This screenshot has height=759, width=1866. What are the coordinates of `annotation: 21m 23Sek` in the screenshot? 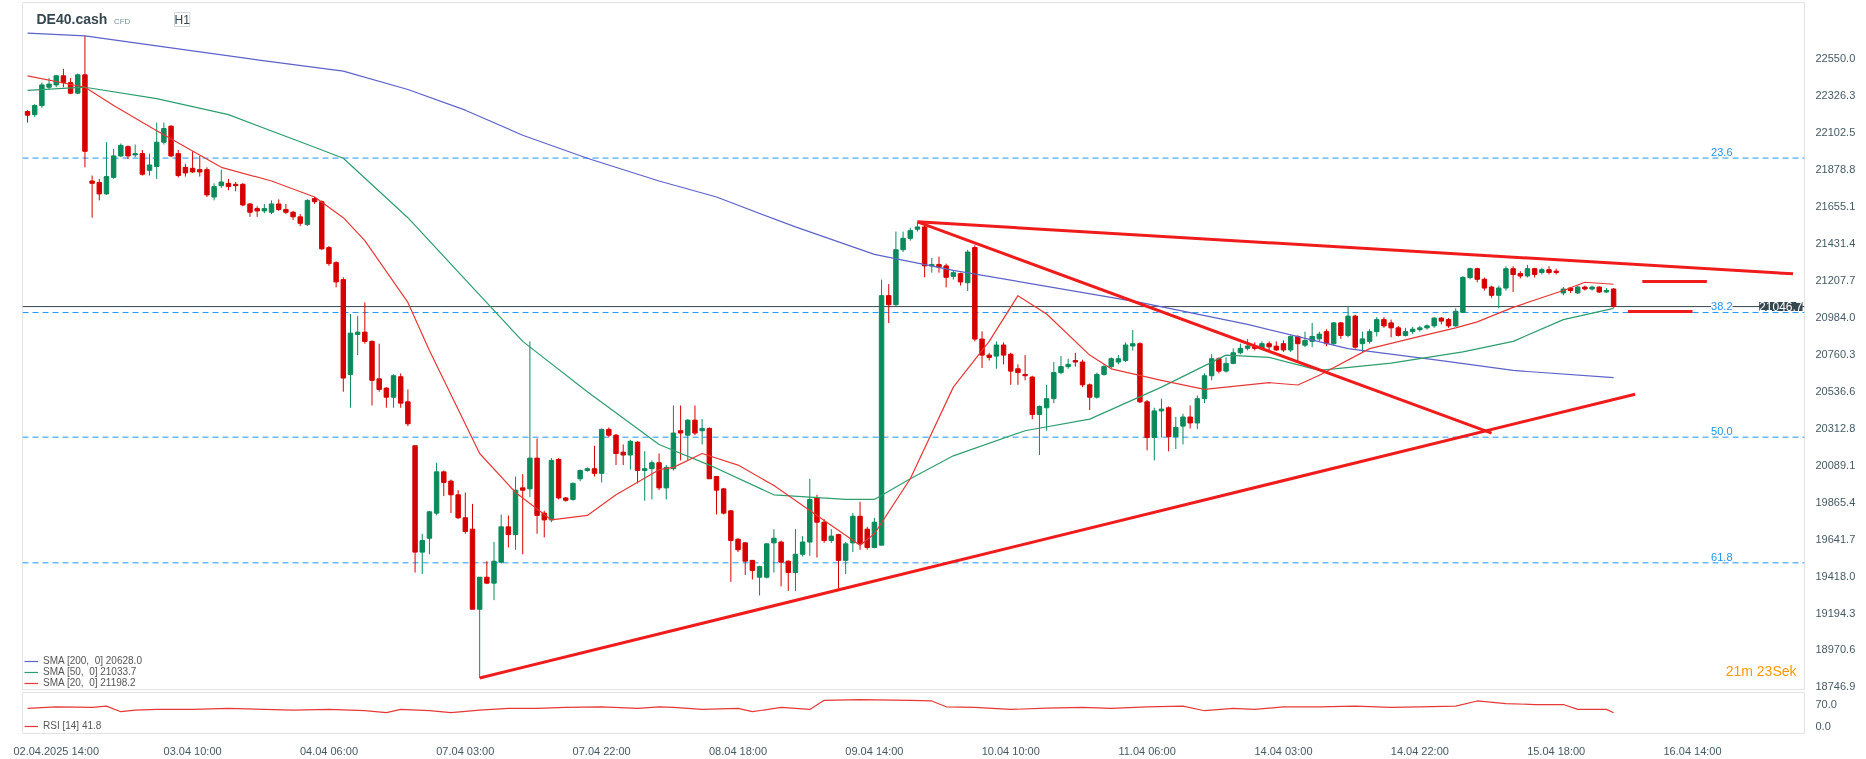 It's located at (1761, 670).